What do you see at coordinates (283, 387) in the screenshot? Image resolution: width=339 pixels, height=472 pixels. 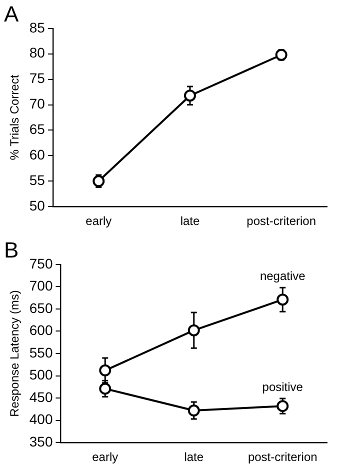 I see `series-label: positive` at bounding box center [283, 387].